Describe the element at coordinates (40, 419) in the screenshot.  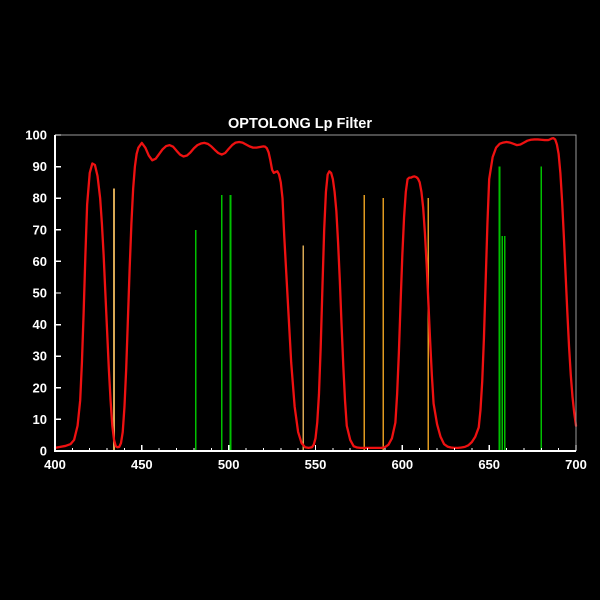
I see `y-tick-label: 10` at that location.